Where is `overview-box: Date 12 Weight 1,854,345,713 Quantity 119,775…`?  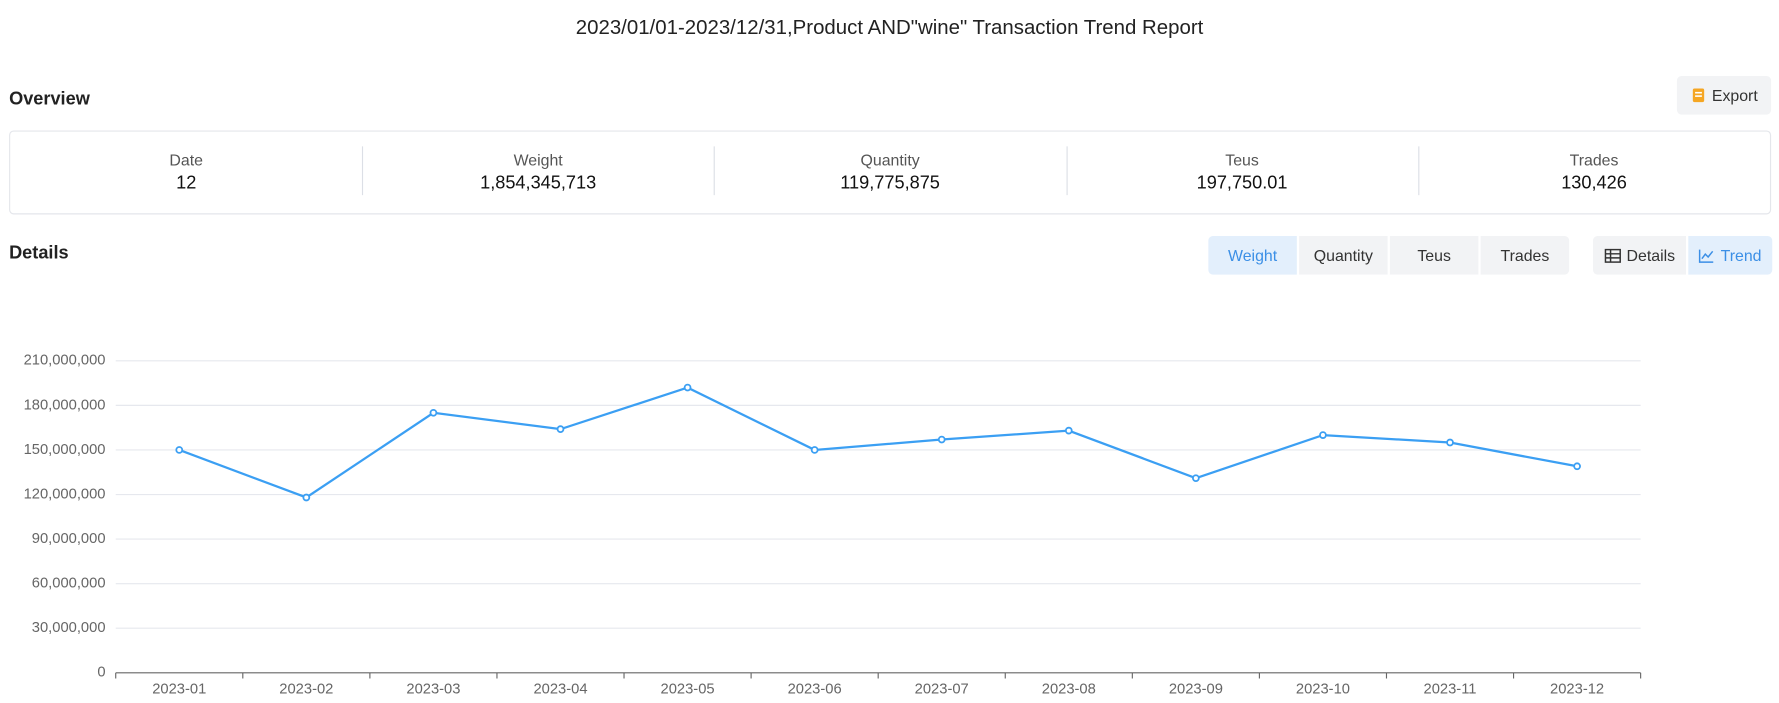 overview-box: Date 12 Weight 1,854,345,713 Quantity 119,775… is located at coordinates (890, 172).